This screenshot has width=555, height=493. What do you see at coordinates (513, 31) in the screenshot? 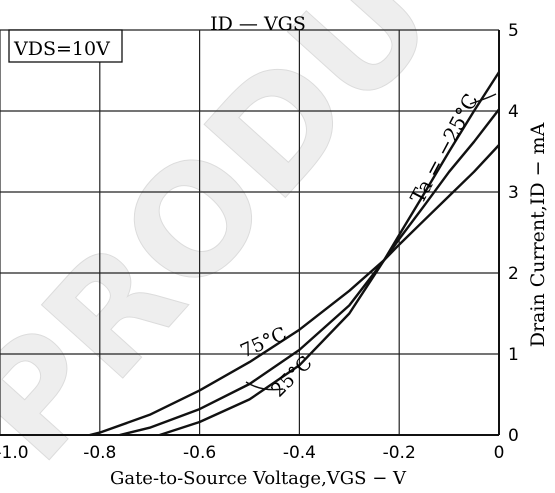
I see `y-tick-label-5: 5` at bounding box center [513, 31].